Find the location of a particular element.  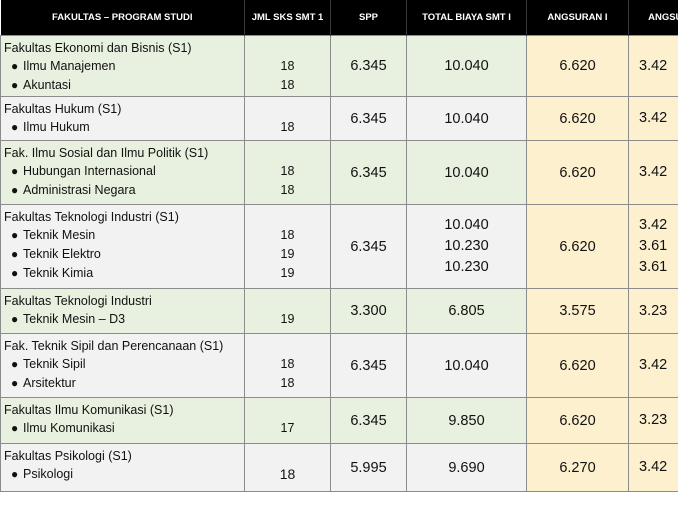

program-item: ● Psikologi is located at coordinates (122, 474).